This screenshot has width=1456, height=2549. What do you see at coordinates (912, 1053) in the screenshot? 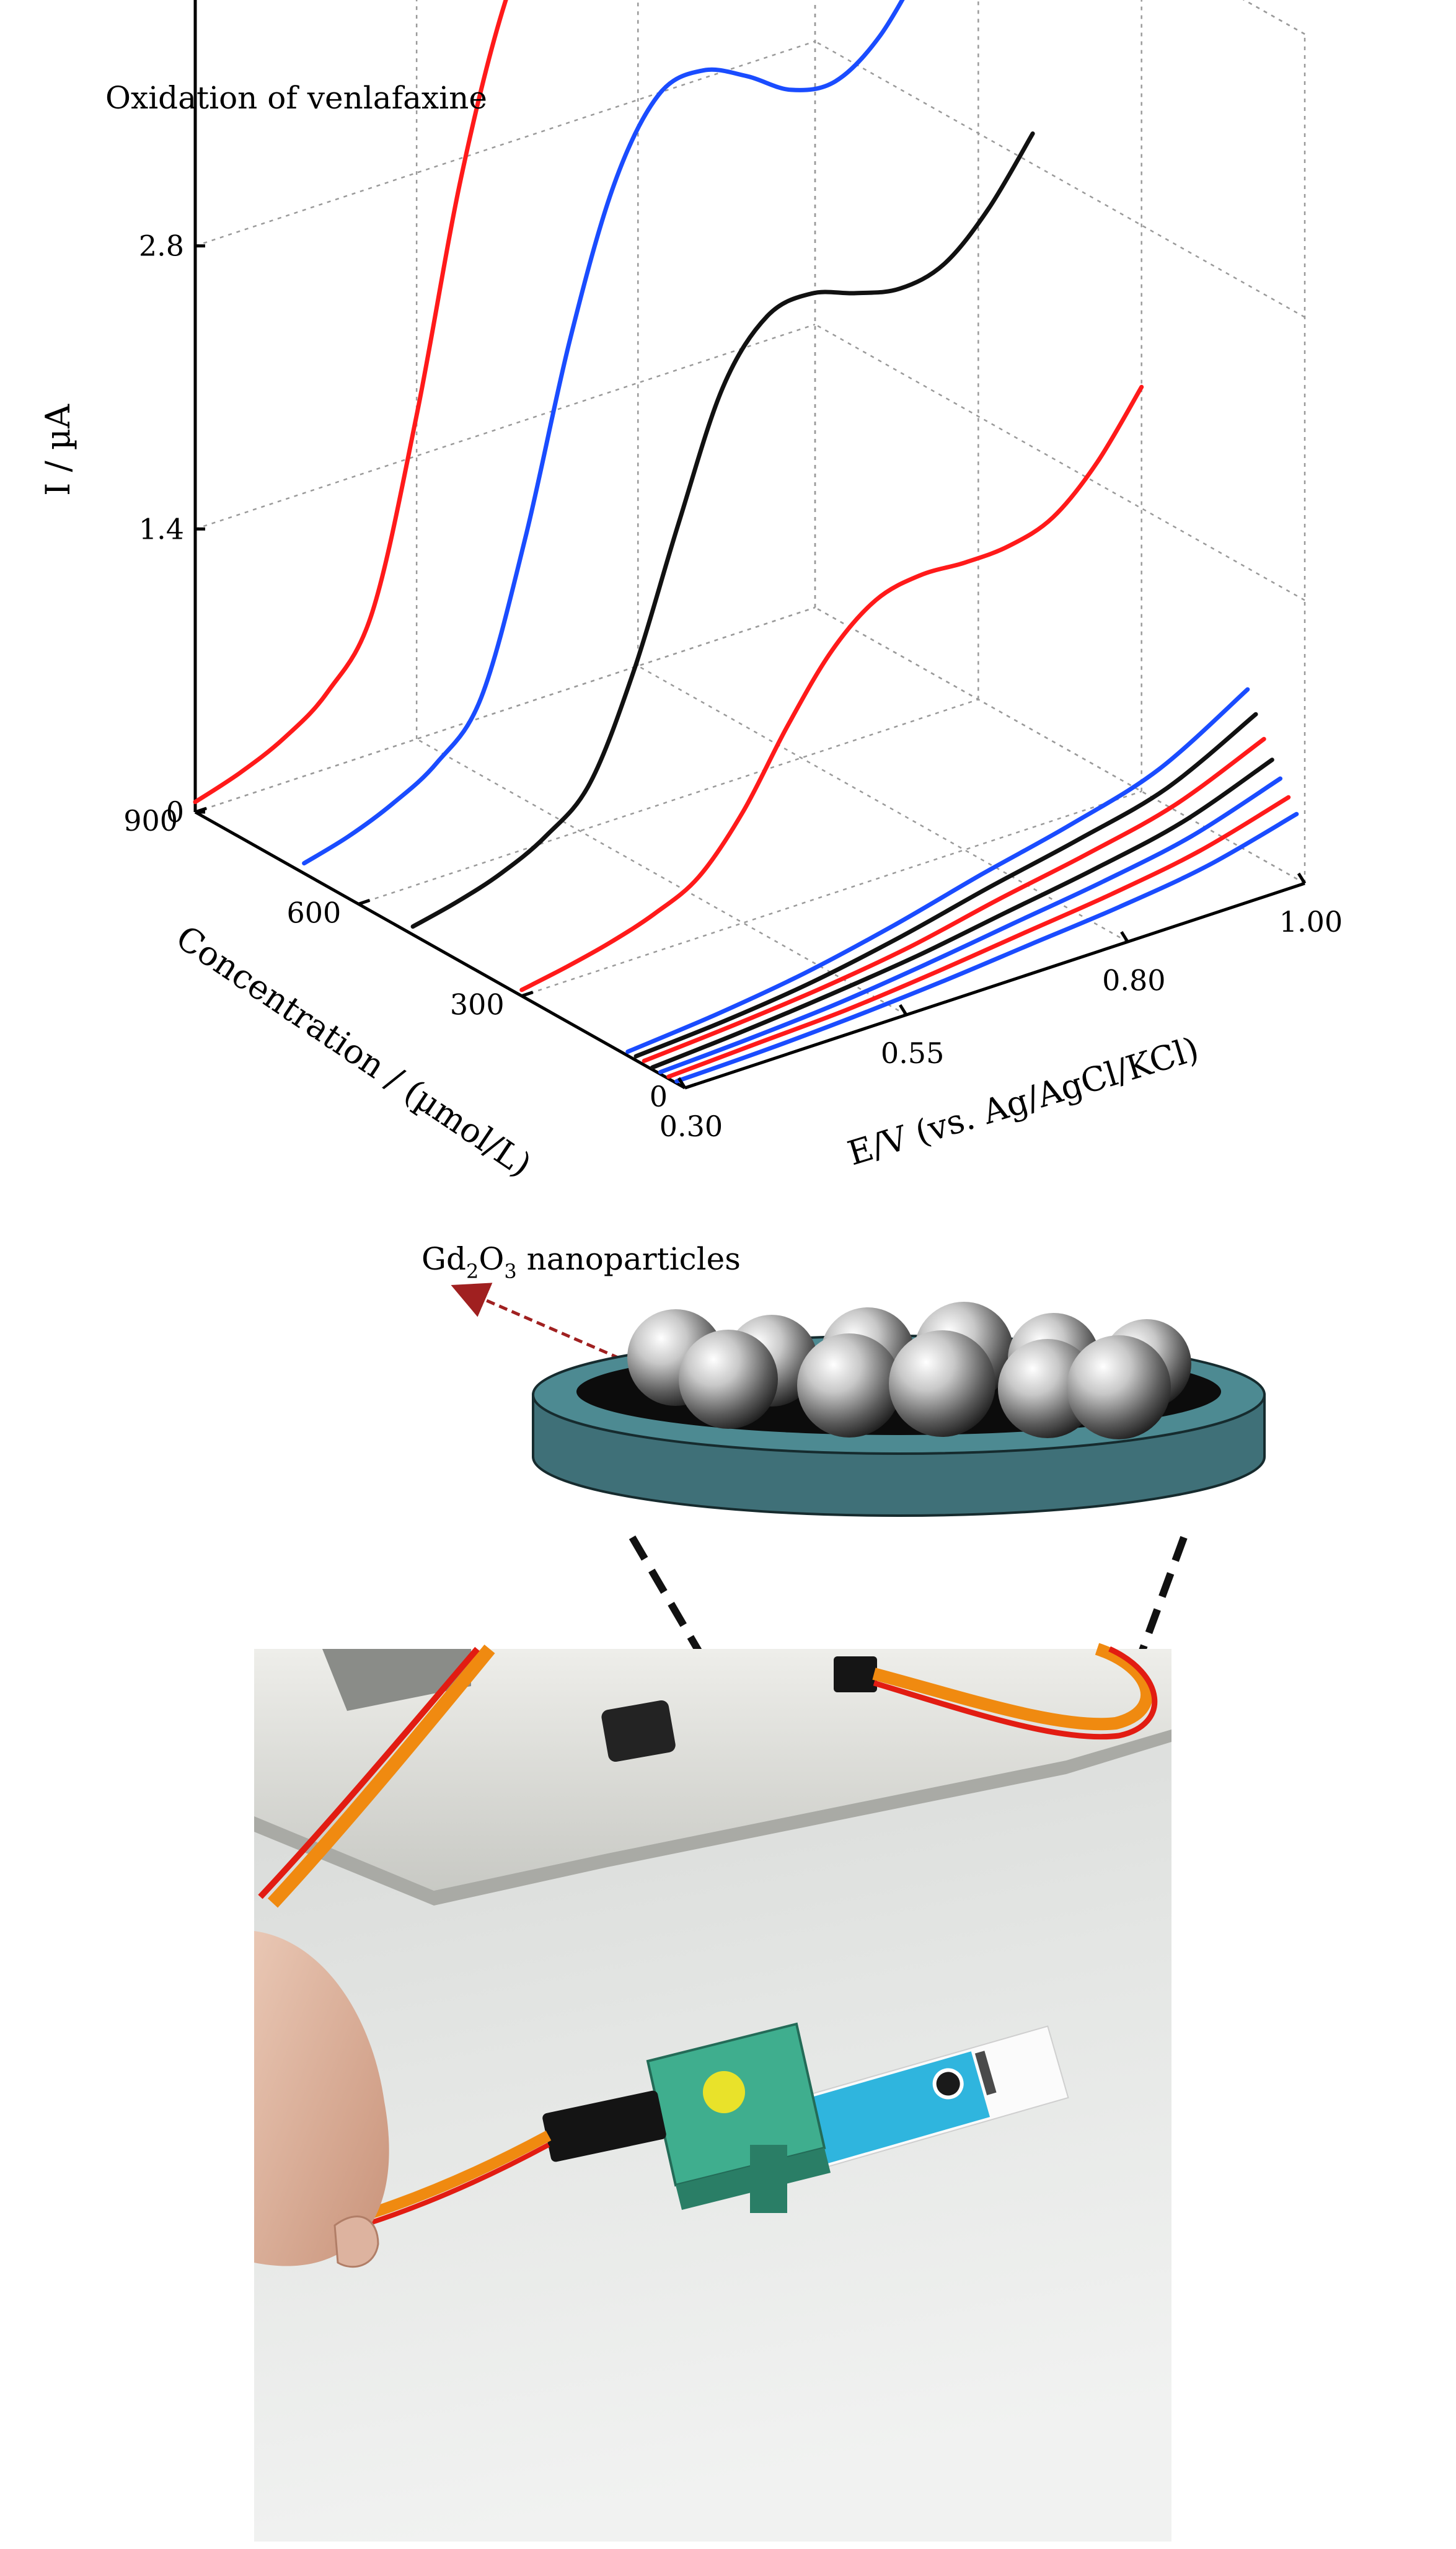
I see `x-tick-label: 0.55` at bounding box center [912, 1053].